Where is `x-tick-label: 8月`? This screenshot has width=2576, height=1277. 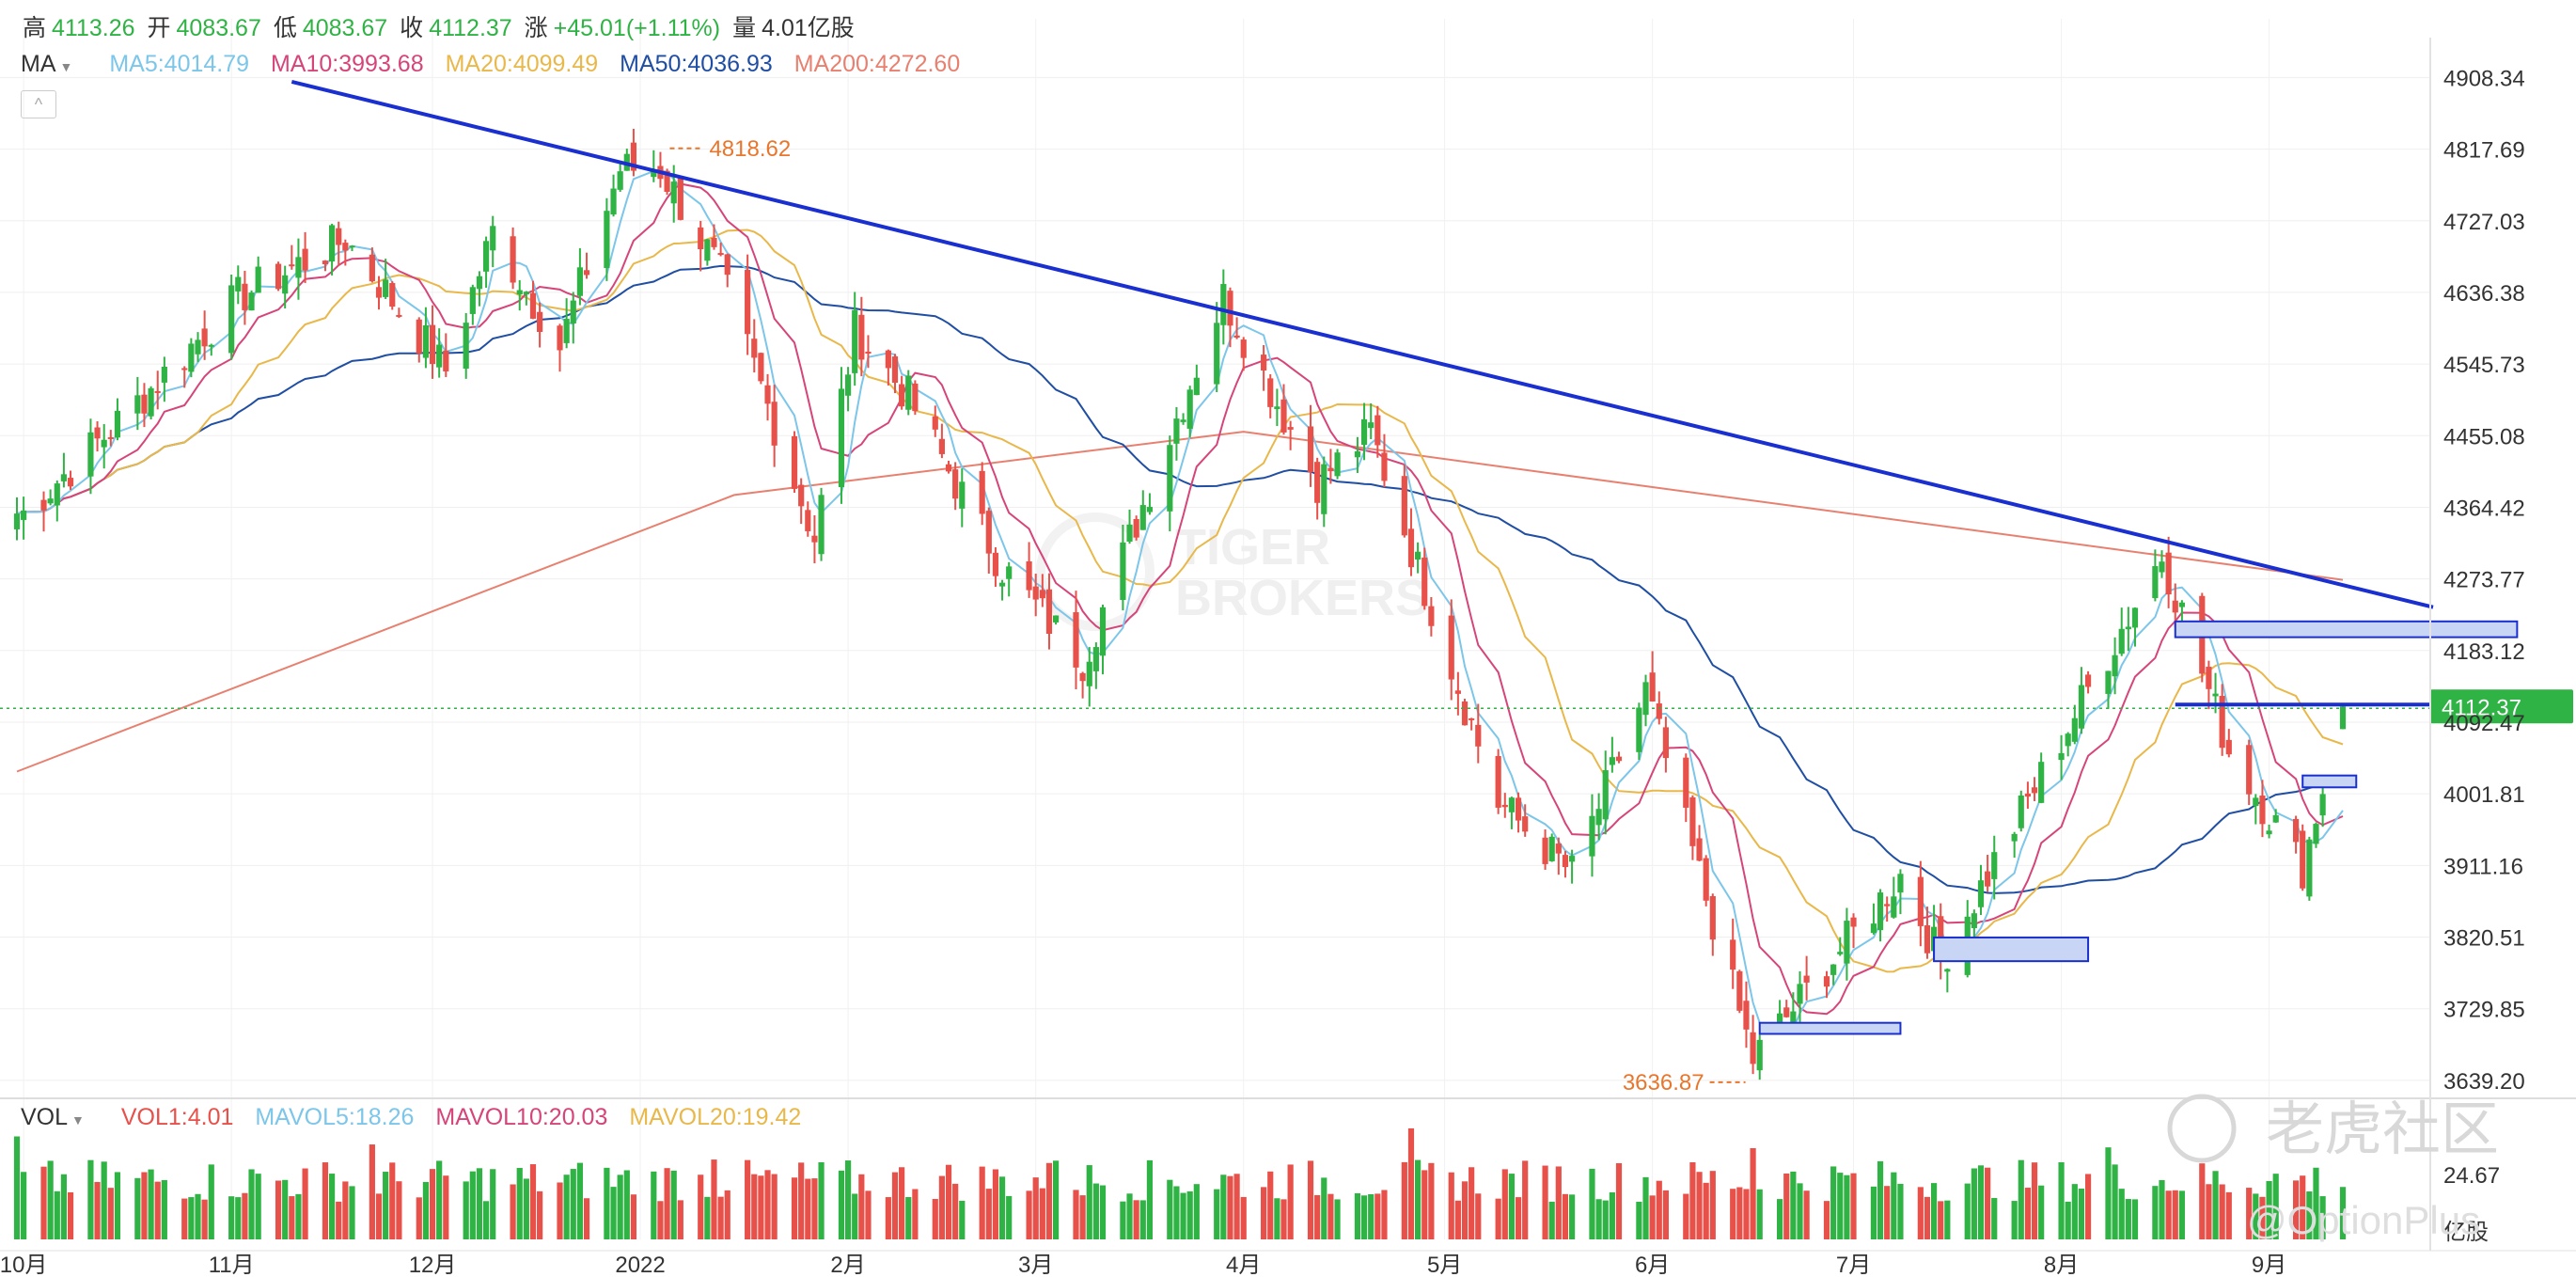
x-tick-label: 8月 is located at coordinates (2062, 1265).